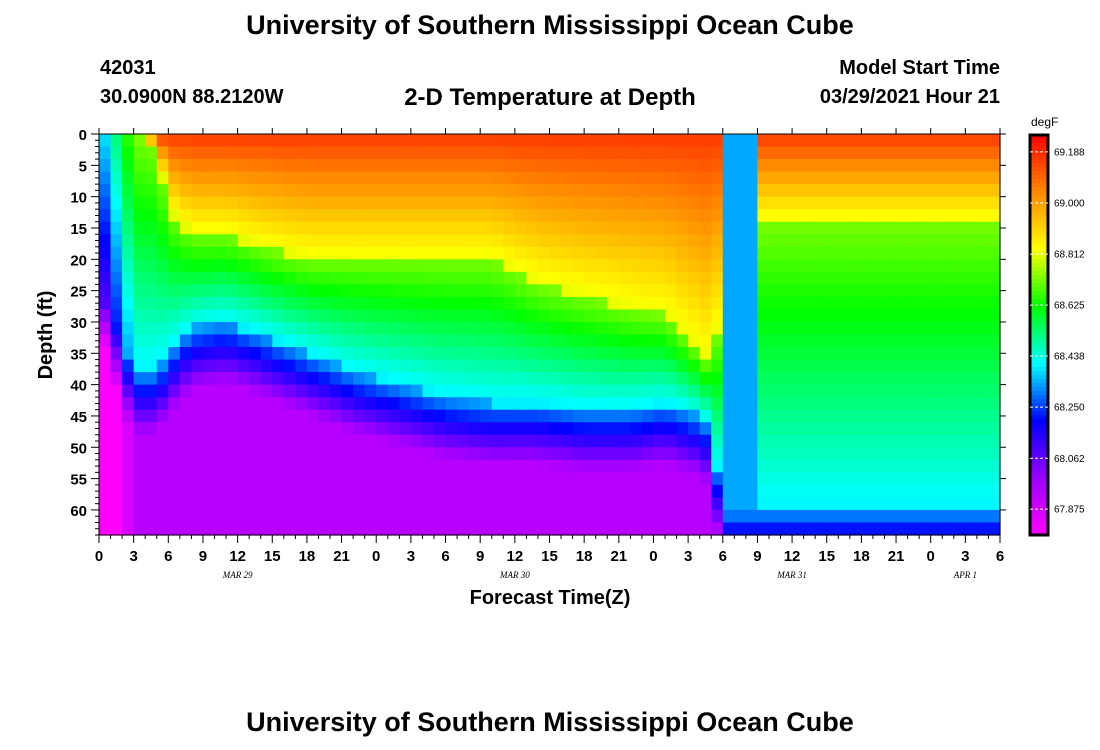 This screenshot has height=750, width=1100. Describe the element at coordinates (78, 292) in the screenshot. I see `y-tick-label: 25` at that location.